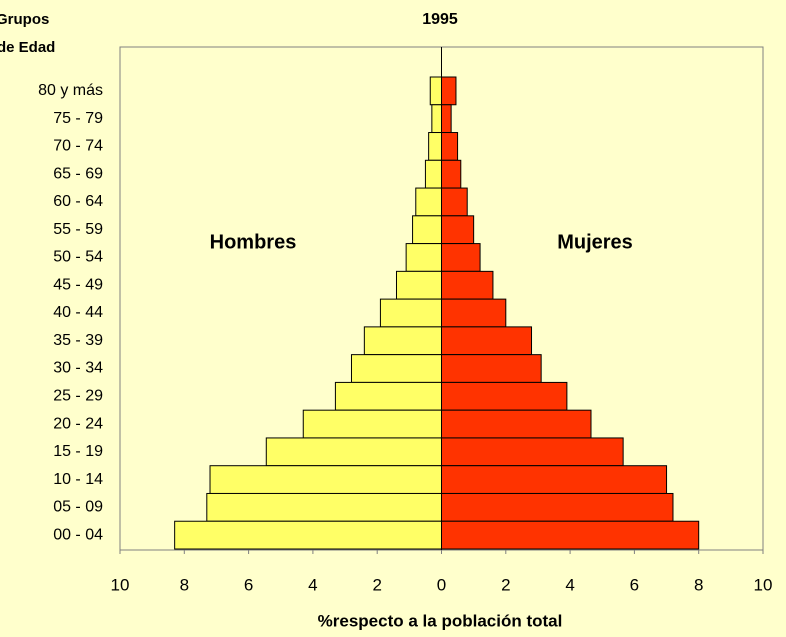  Describe the element at coordinates (27, 47) in the screenshot. I see `y-axis-label: de Edad` at that location.